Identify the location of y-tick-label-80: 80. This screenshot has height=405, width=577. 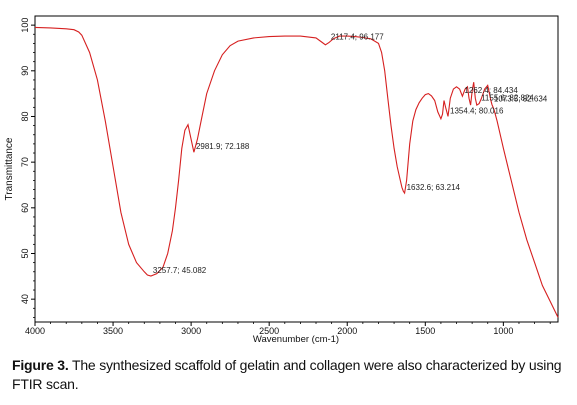
(25, 116).